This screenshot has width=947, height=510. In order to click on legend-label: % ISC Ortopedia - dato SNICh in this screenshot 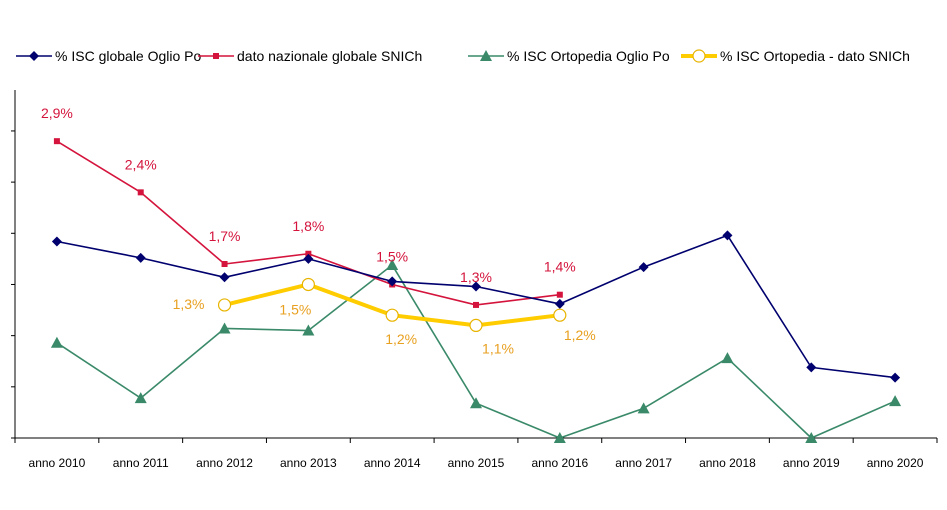, I will do `click(815, 56)`.